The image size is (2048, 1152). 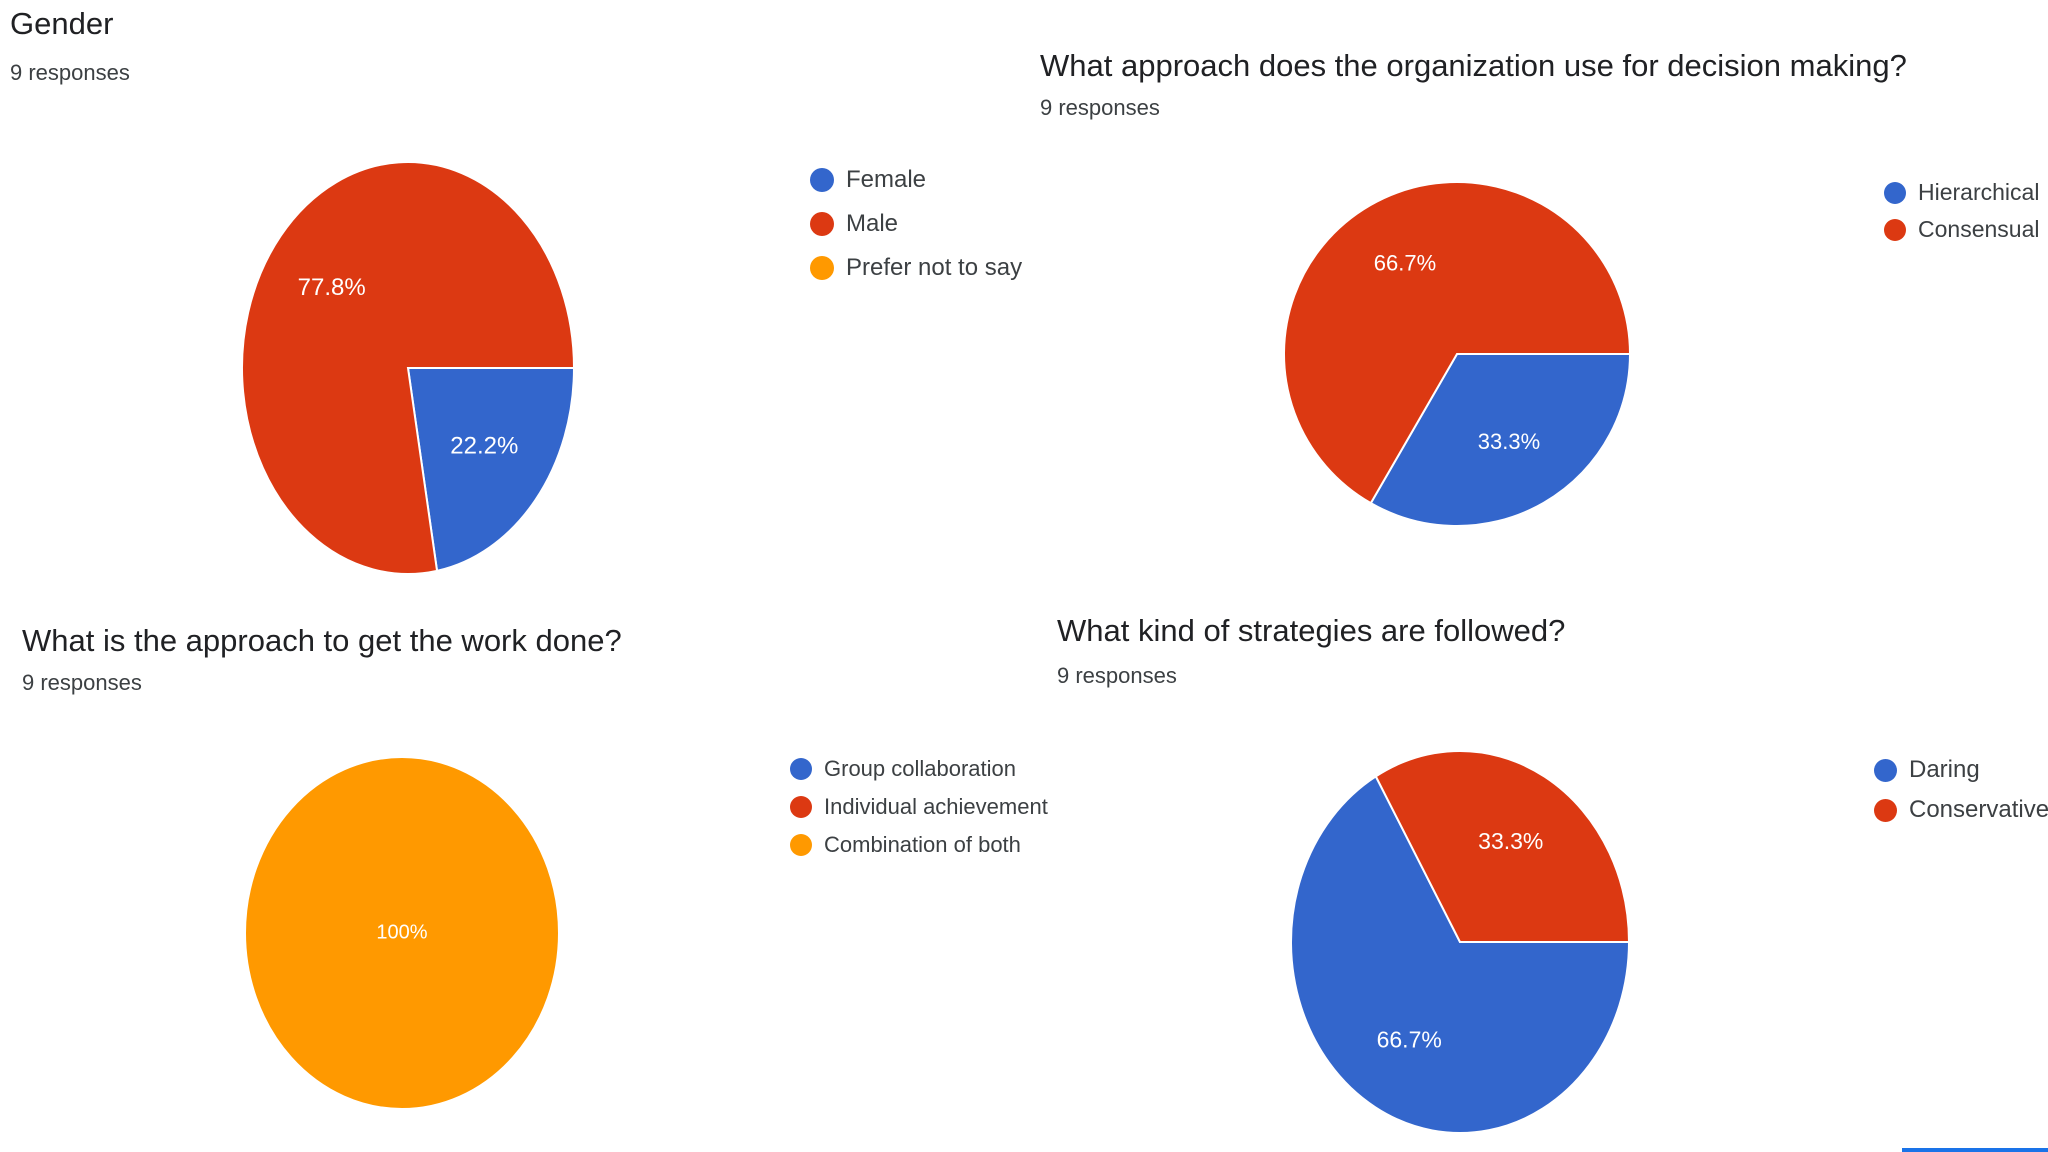 I want to click on legend-item-combination-of-both: Combination of both, so click(x=919, y=845).